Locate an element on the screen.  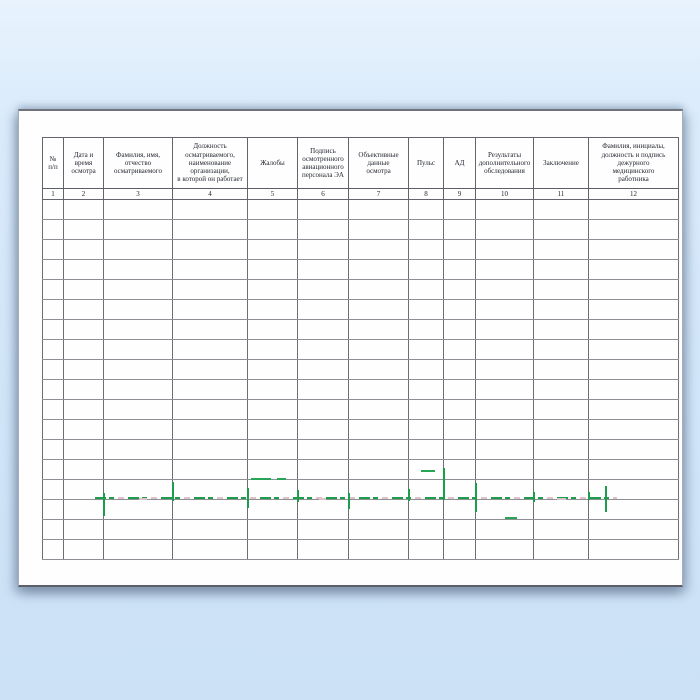
column-number: 7 is located at coordinates (378, 194).